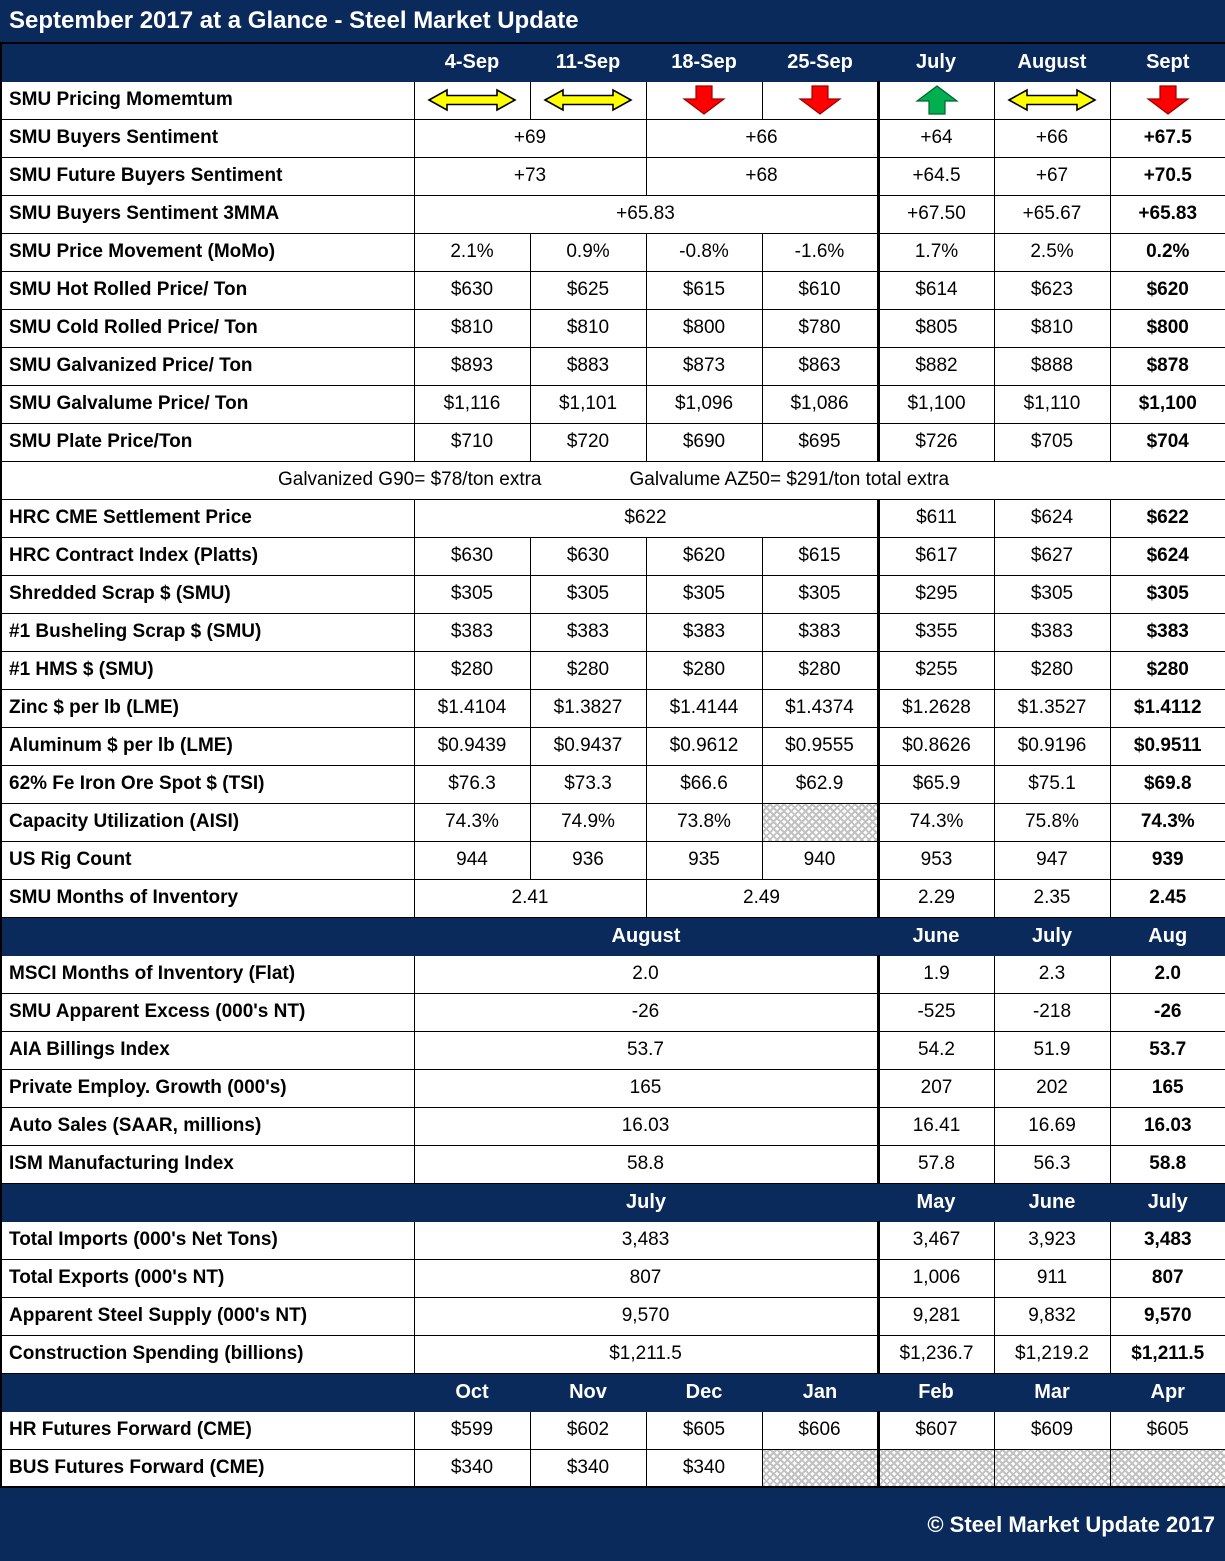  I want to click on no-data-cell, so click(820, 1468).